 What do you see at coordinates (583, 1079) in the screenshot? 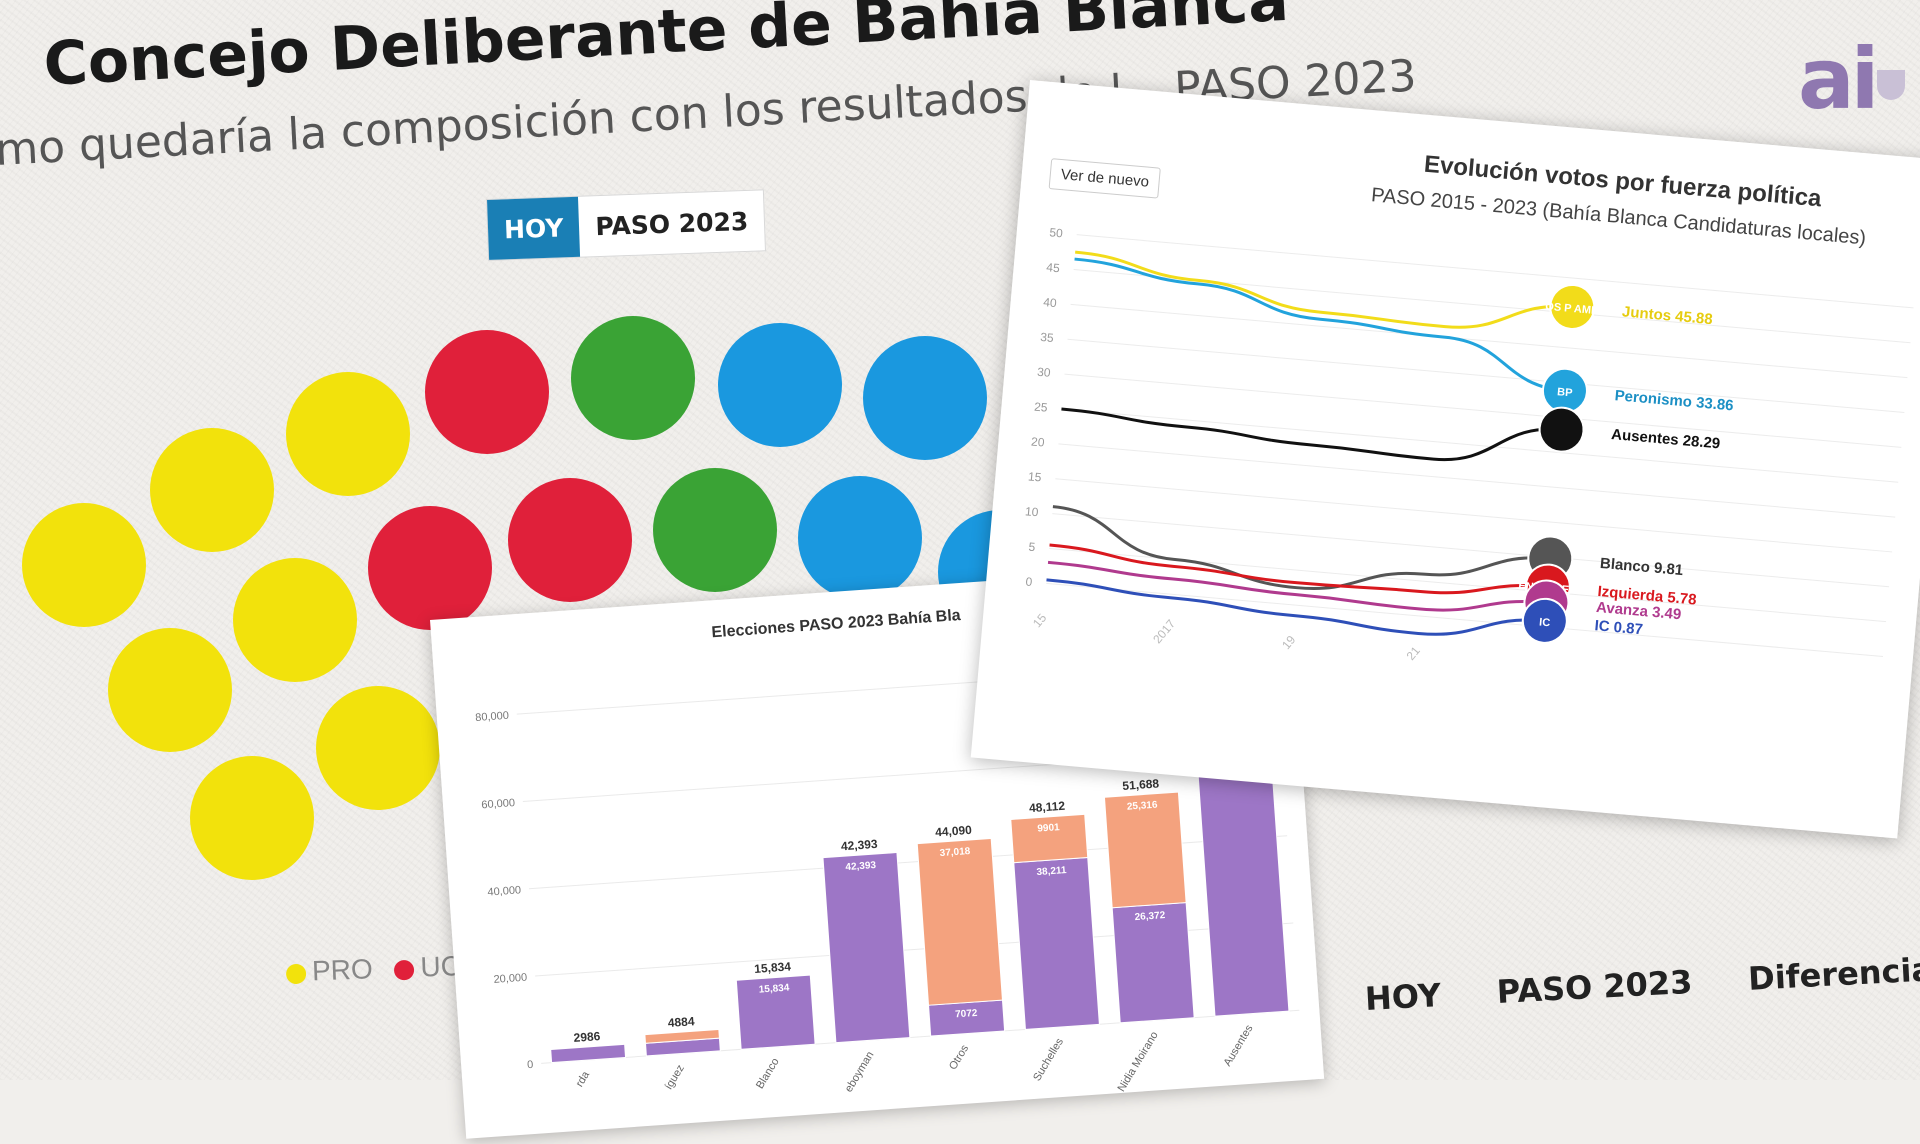
I see `bar-category-label: rda` at bounding box center [583, 1079].